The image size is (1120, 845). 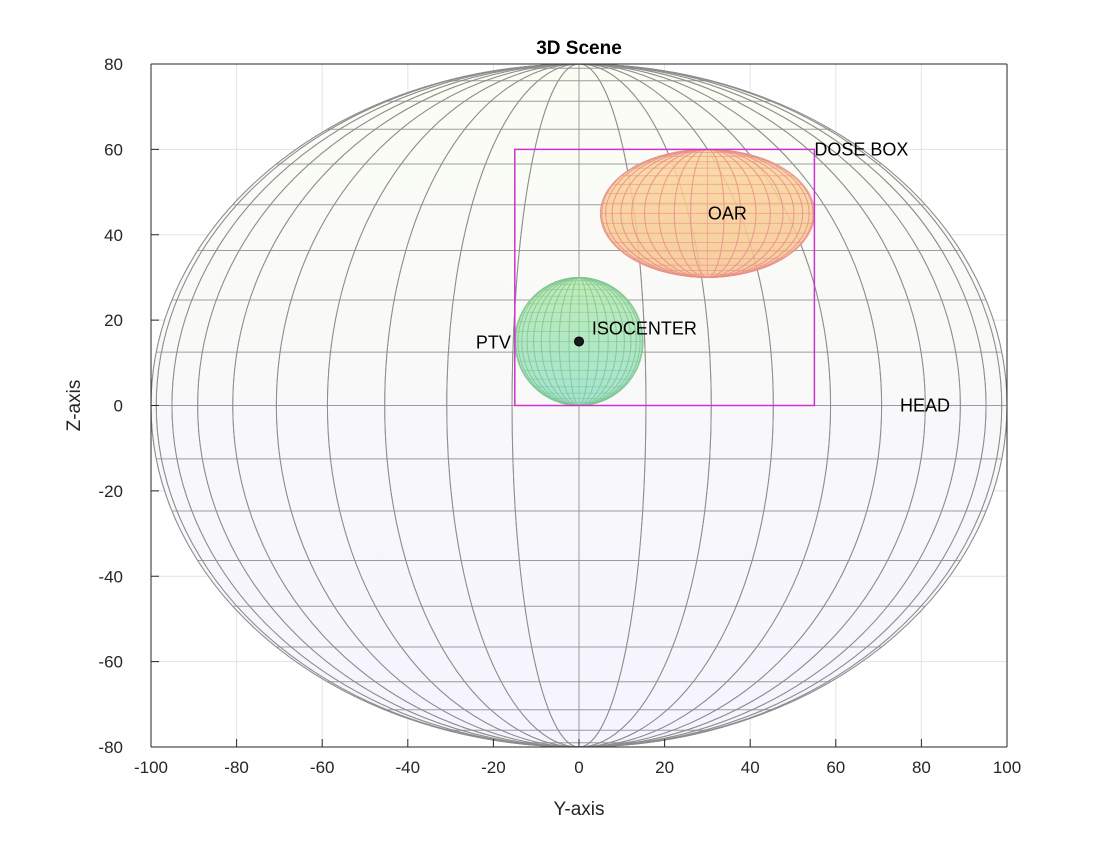 I want to click on annotation-ptv: PTV, so click(x=493, y=342).